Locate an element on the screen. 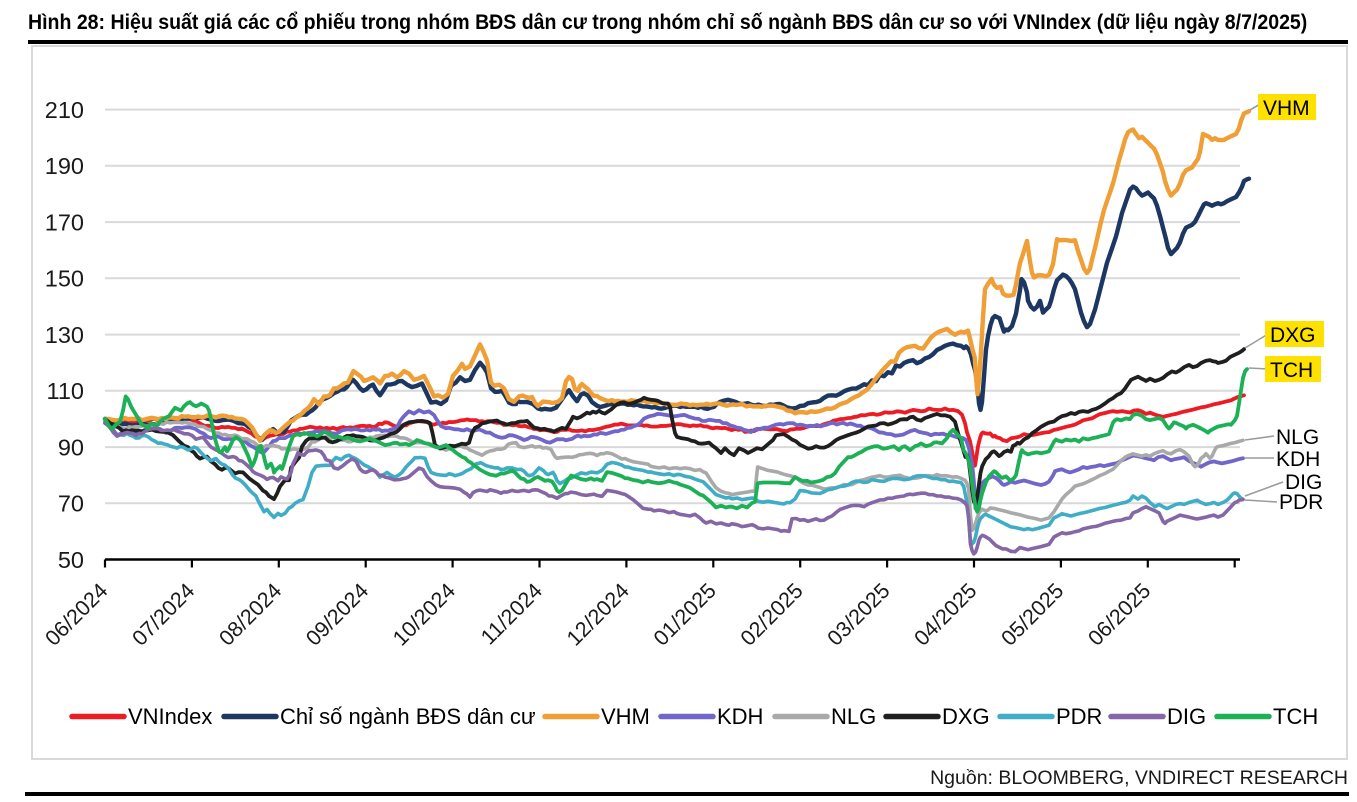  svg-text: 11/2024 is located at coordinates (511, 614).